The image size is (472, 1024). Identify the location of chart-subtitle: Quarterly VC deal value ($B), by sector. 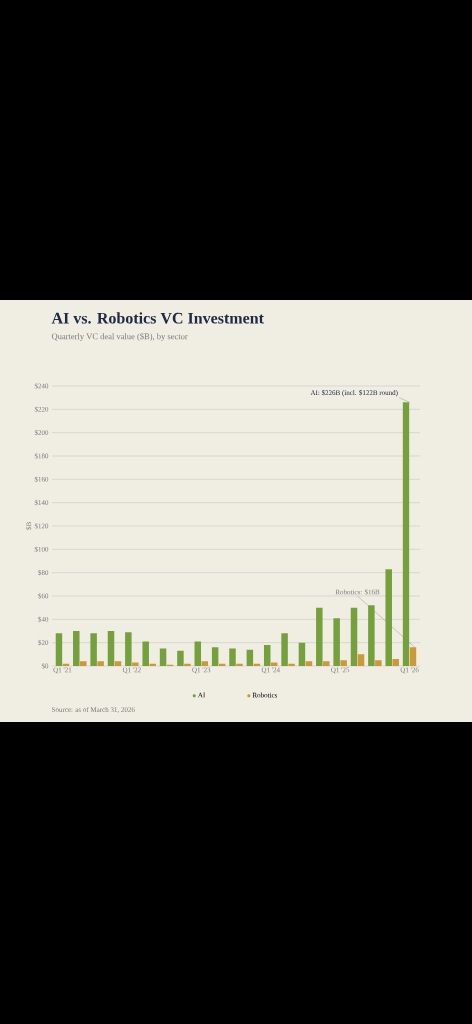
(119, 337).